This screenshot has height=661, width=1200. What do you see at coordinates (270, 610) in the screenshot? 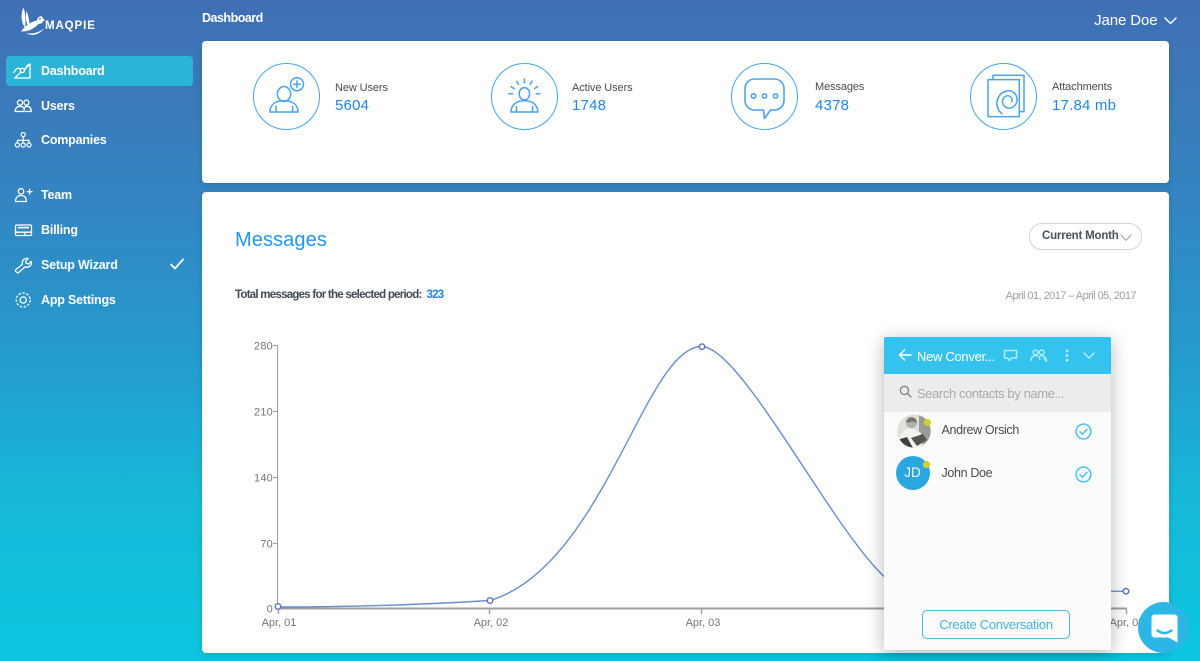
I see `svg-text: 0` at bounding box center [270, 610].